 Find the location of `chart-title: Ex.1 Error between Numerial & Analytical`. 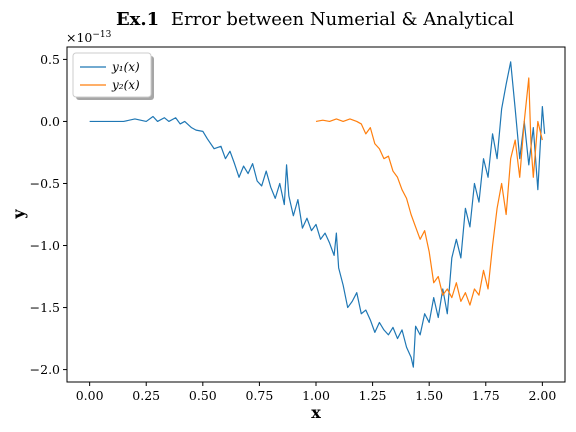

chart-title: Ex.1 Error between Numerial & Analytical is located at coordinates (315, 19).